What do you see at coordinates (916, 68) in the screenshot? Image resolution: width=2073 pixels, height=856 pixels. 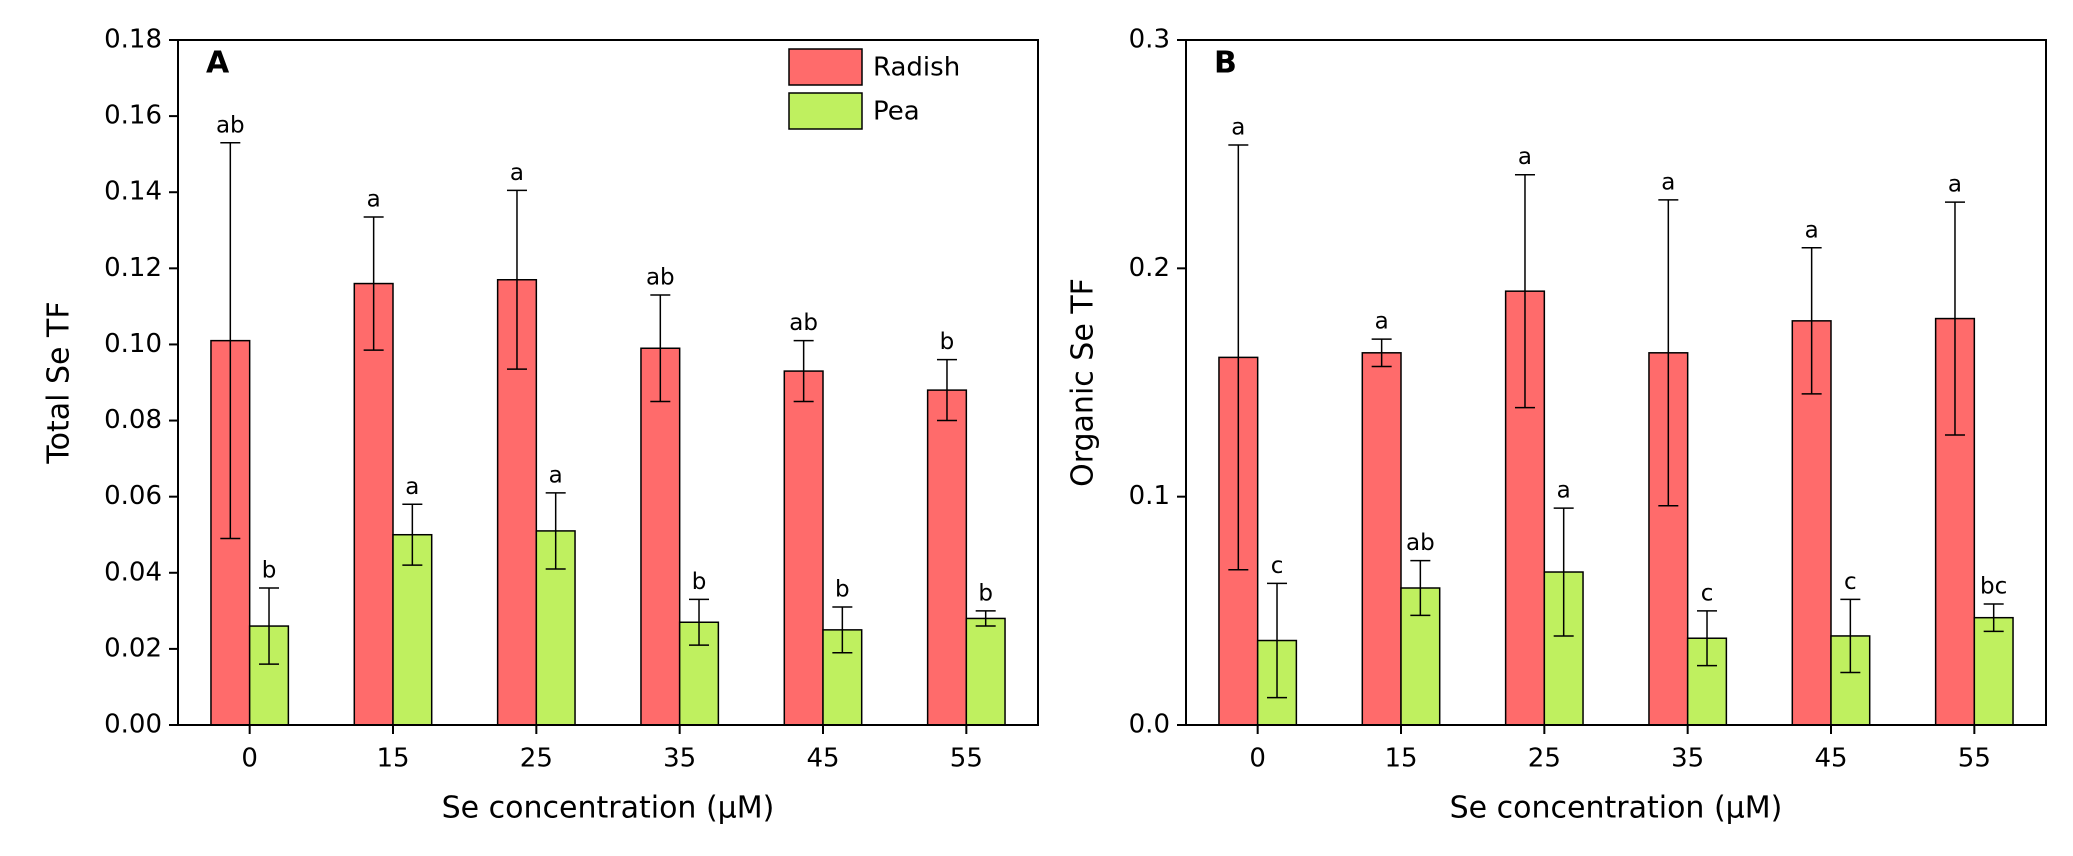 I see `legend-label: Radish` at bounding box center [916, 68].